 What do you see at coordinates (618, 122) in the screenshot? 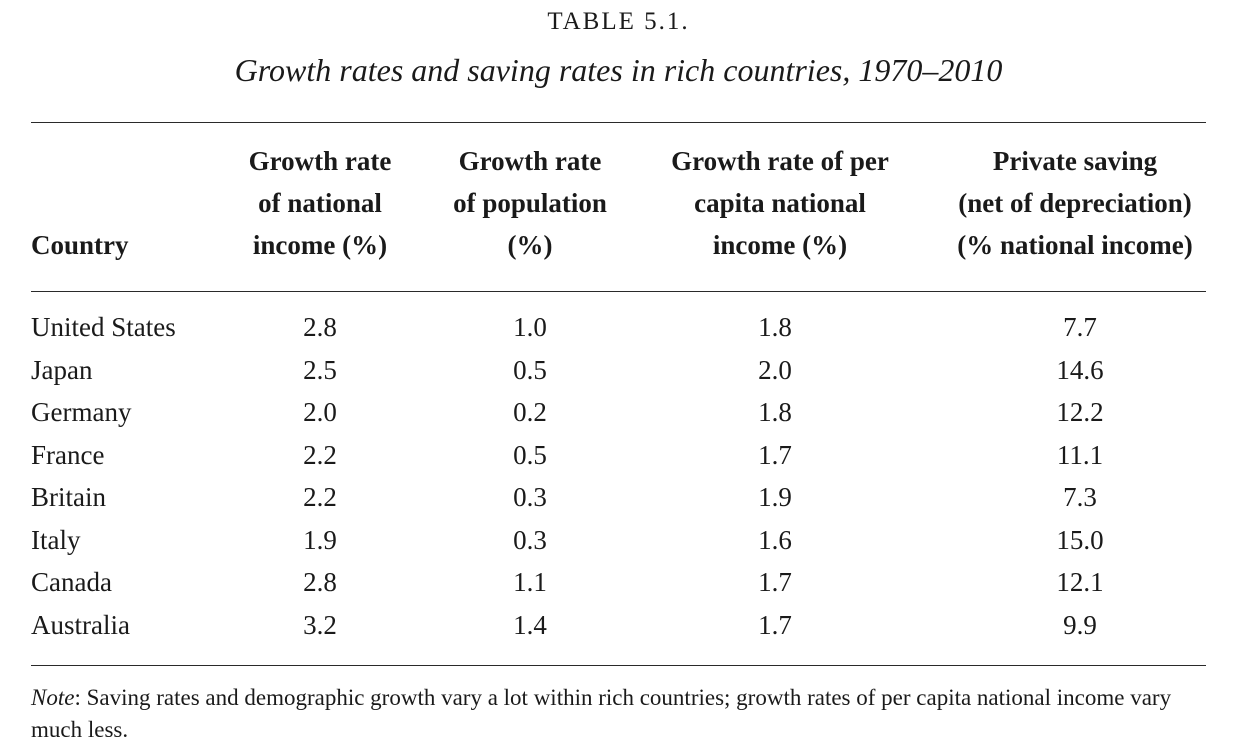
I see `top-rule` at bounding box center [618, 122].